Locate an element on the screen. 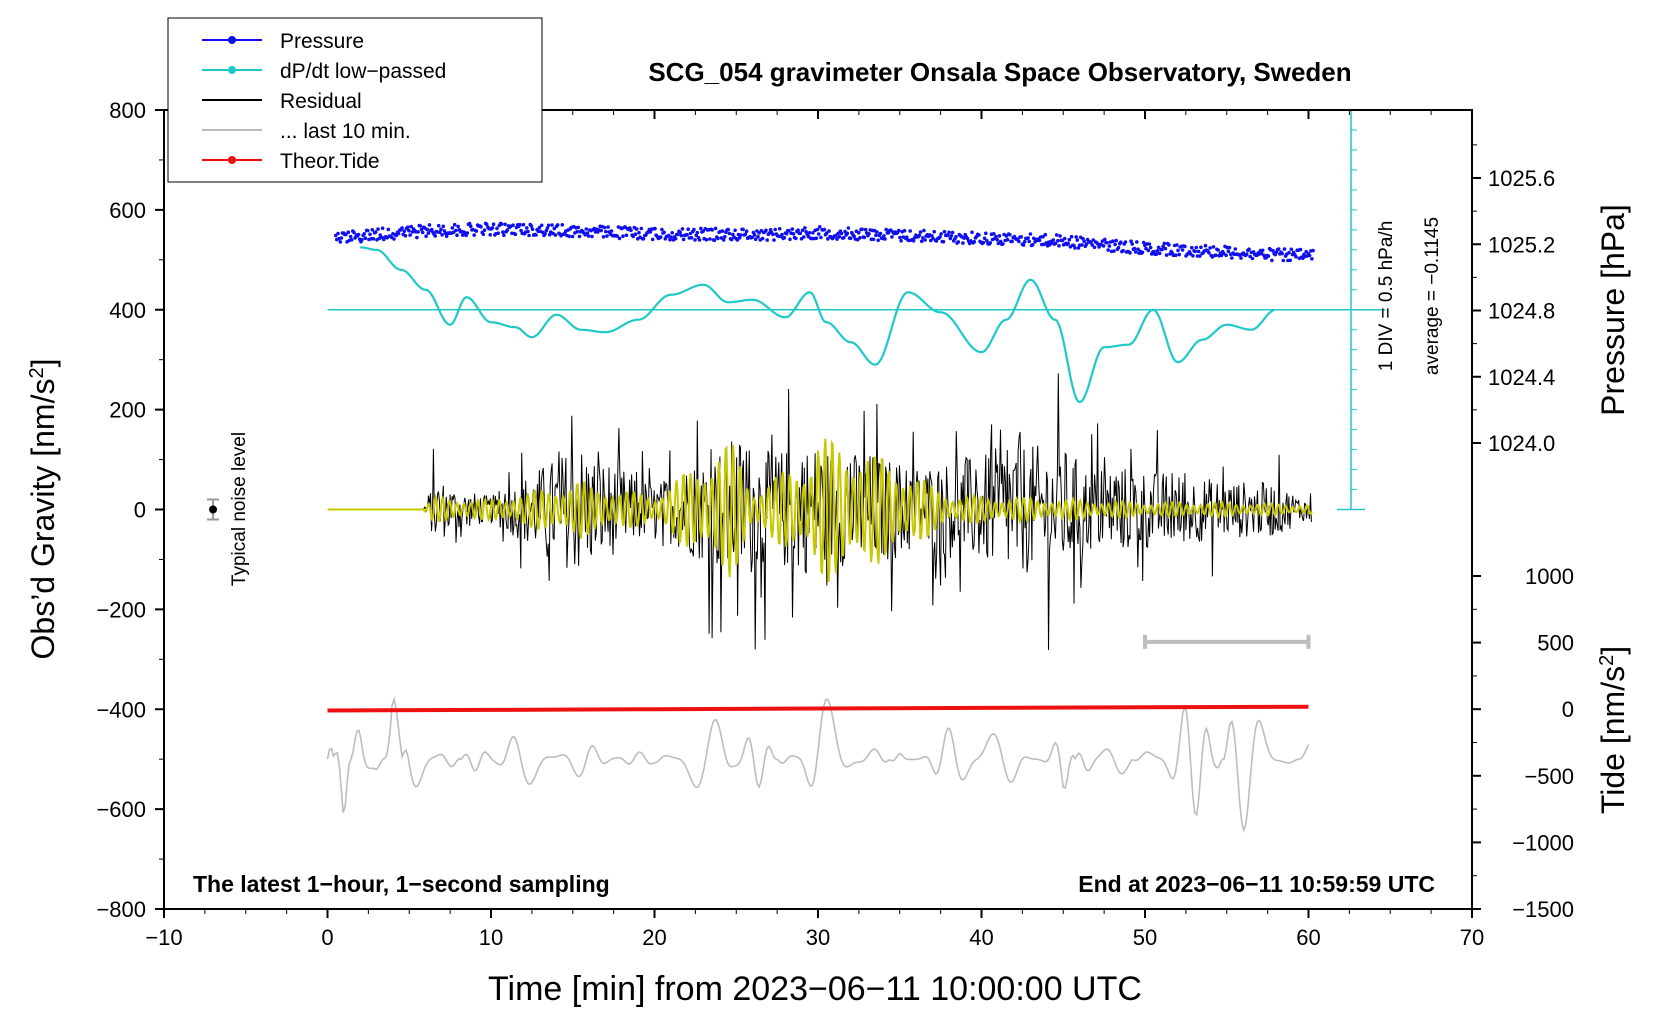 Image resolution: width=1660 pixels, height=1020 pixels. y-tick-label: −600 is located at coordinates (121, 809).